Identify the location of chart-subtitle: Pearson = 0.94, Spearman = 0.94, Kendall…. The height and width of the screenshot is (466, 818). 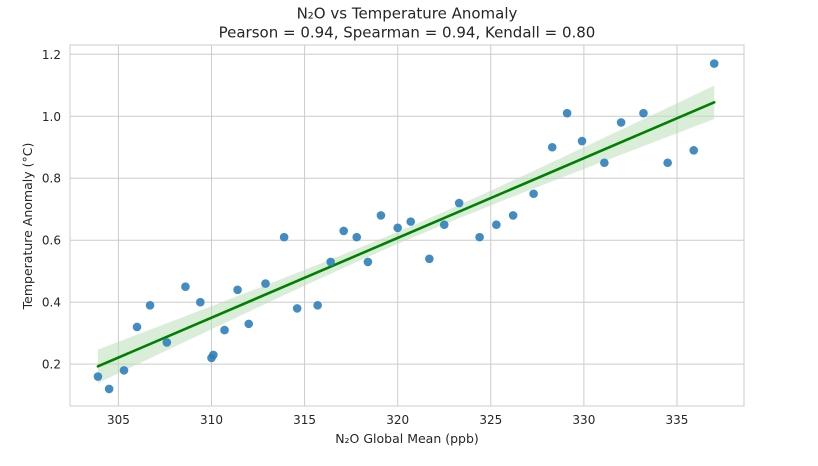
(407, 33).